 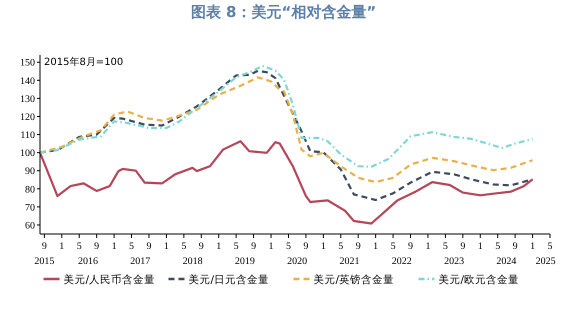 I want to click on year-label: 2018, so click(x=192, y=261).